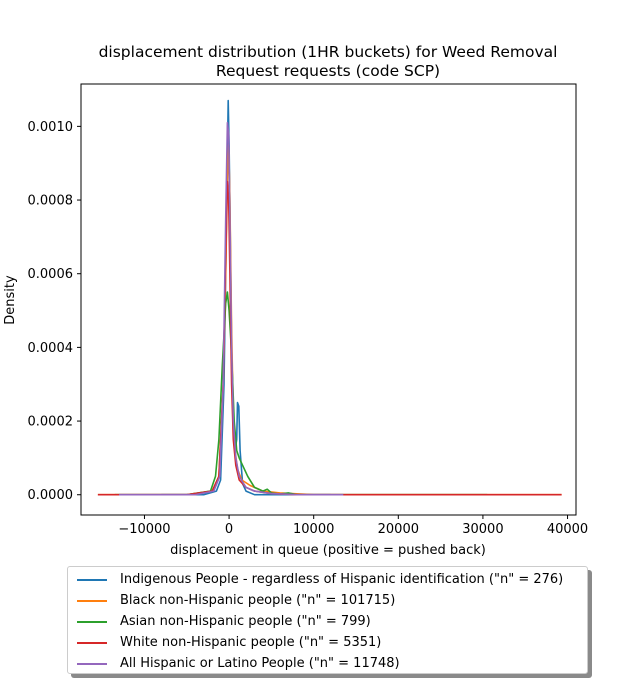  Describe the element at coordinates (229, 529) in the screenshot. I see `x-tick-label: 0` at that location.